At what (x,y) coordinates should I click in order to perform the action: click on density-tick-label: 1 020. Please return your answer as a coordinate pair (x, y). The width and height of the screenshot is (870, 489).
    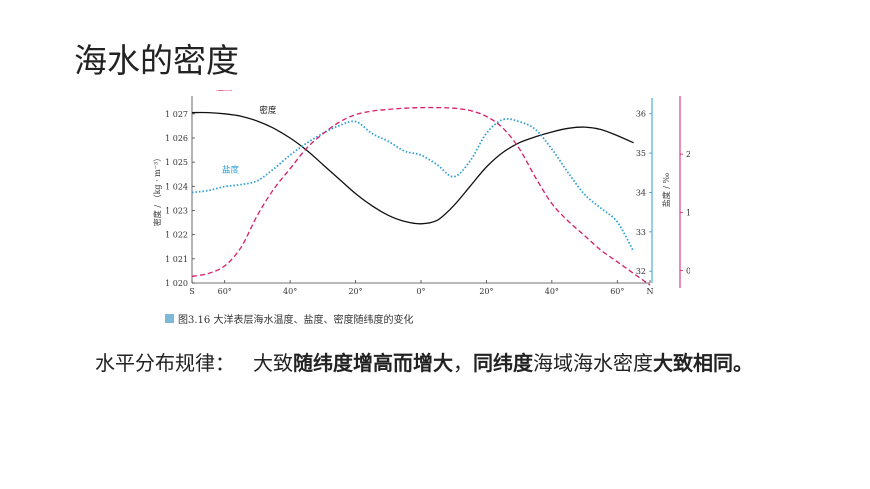
    Looking at the image, I should click on (176, 283).